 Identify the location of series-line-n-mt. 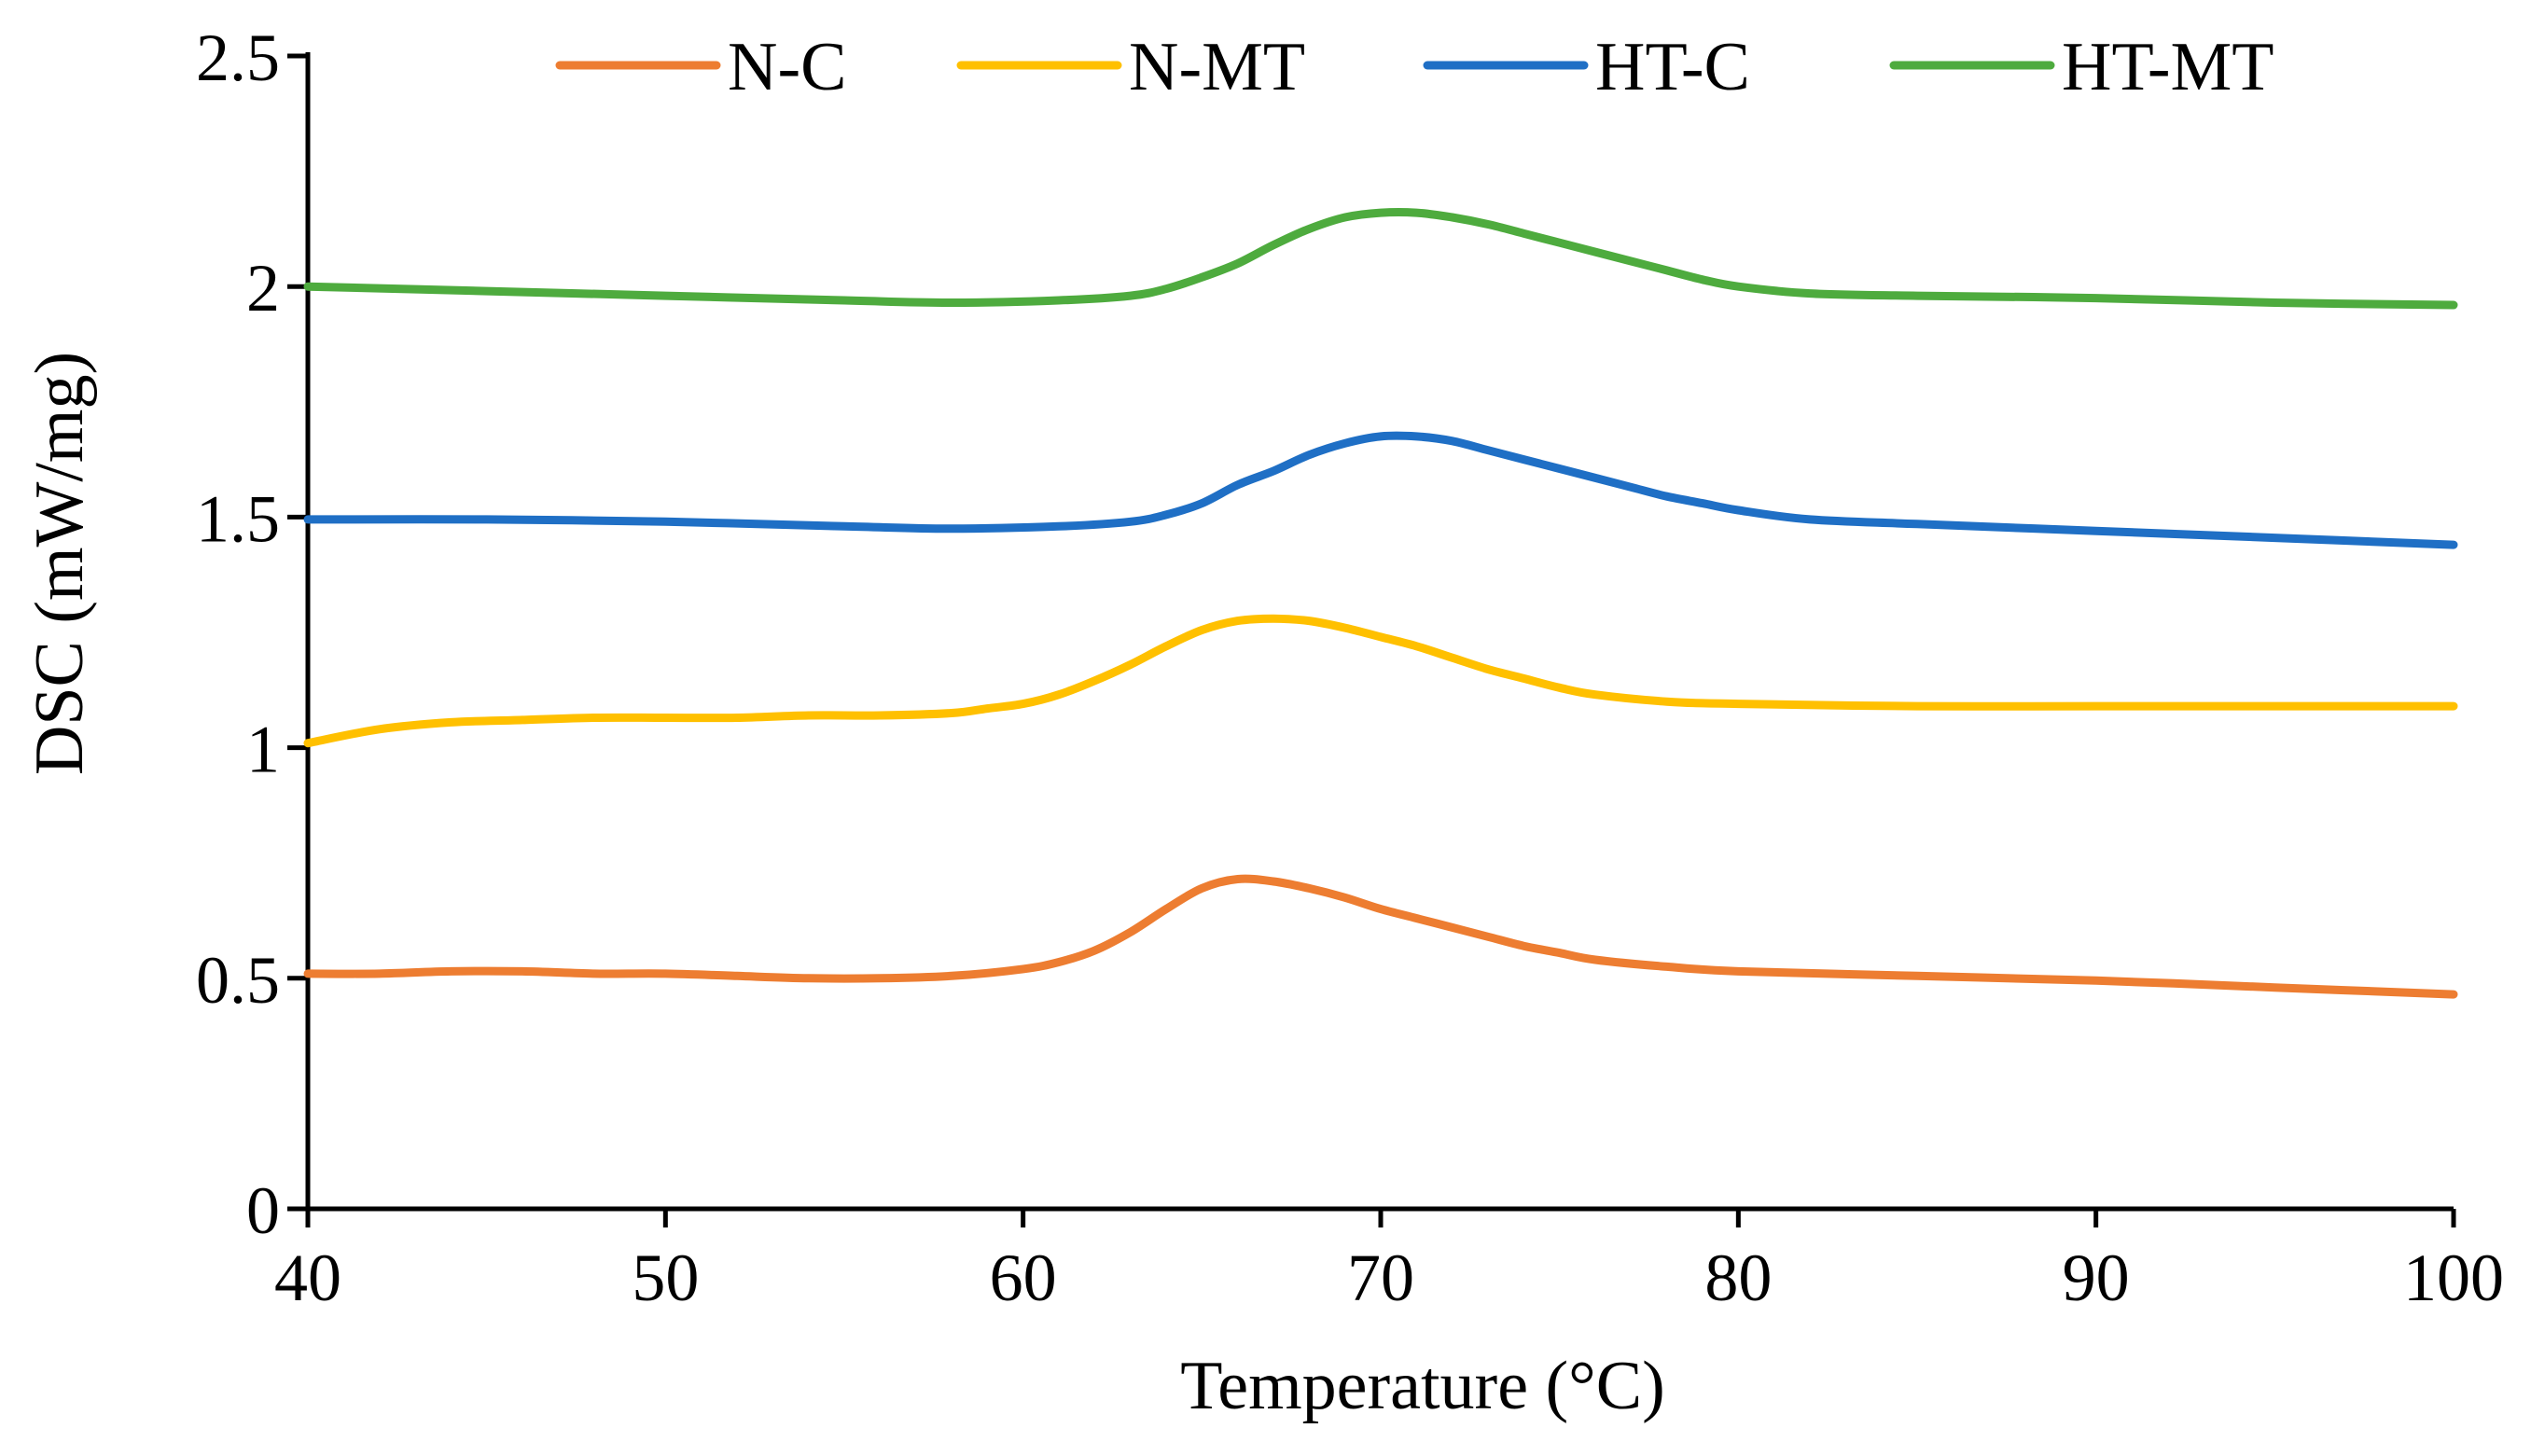
(1380, 681).